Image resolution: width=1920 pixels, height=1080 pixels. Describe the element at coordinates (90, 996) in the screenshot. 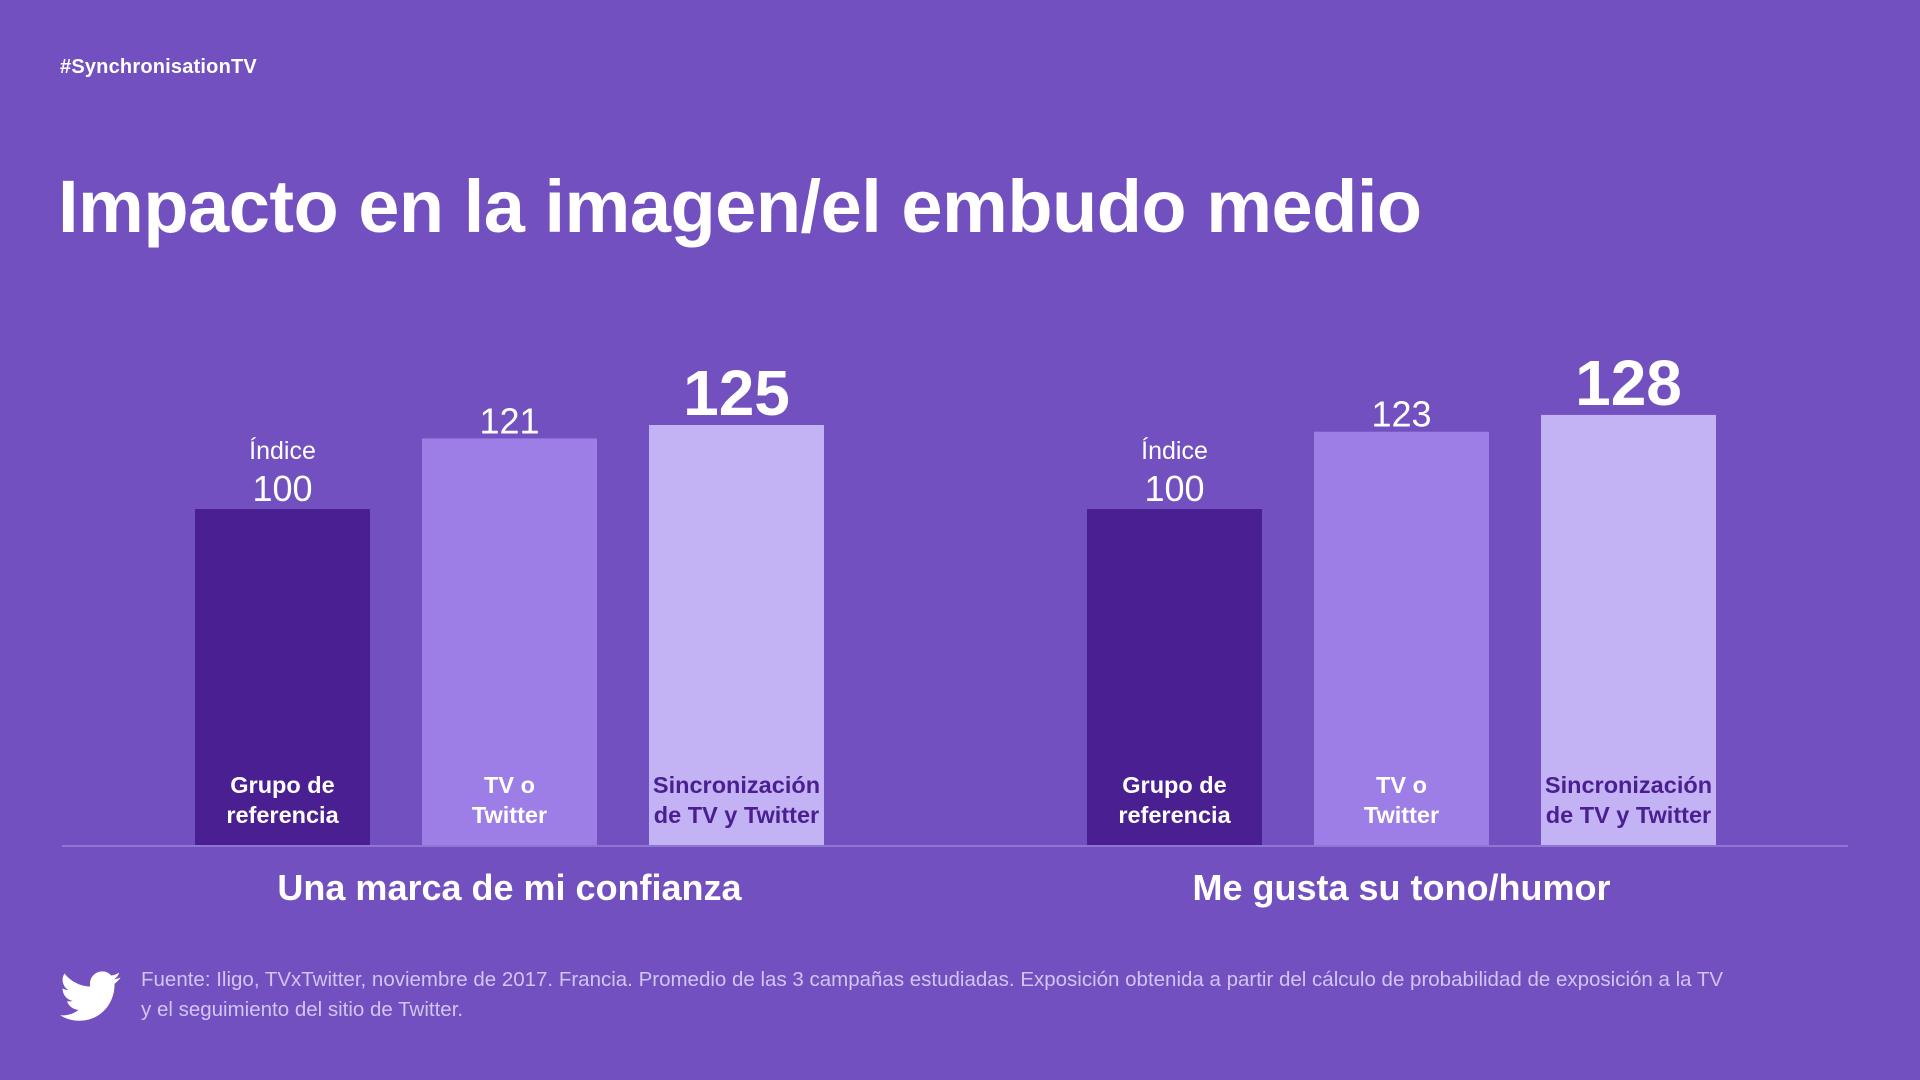

I see `twitter-bird-icon` at that location.